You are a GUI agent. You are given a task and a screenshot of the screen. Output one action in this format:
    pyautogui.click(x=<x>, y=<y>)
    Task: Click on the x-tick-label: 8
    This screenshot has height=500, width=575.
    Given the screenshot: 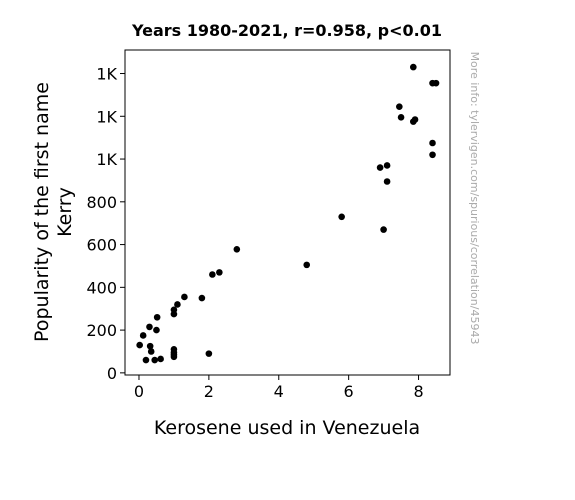 What is the action you would take?
    pyautogui.click(x=418, y=391)
    